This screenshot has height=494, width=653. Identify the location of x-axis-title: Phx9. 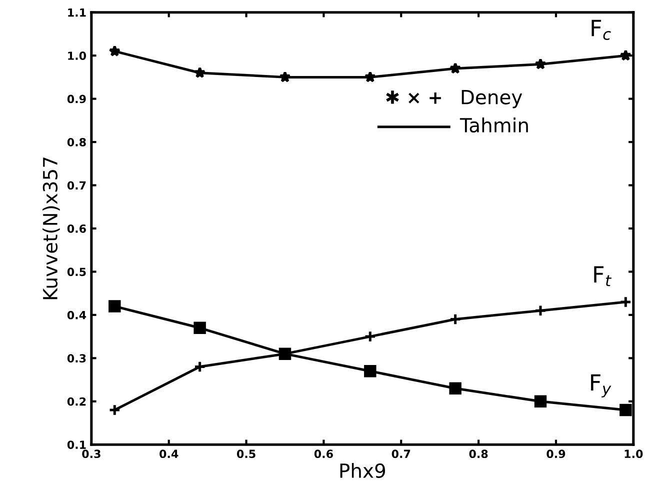
(363, 470).